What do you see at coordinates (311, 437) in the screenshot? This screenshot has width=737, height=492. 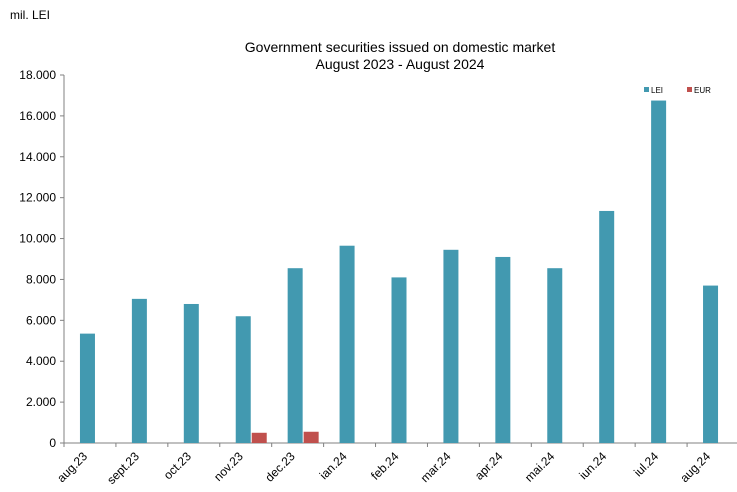 I see `bar-eur-dec.23` at bounding box center [311, 437].